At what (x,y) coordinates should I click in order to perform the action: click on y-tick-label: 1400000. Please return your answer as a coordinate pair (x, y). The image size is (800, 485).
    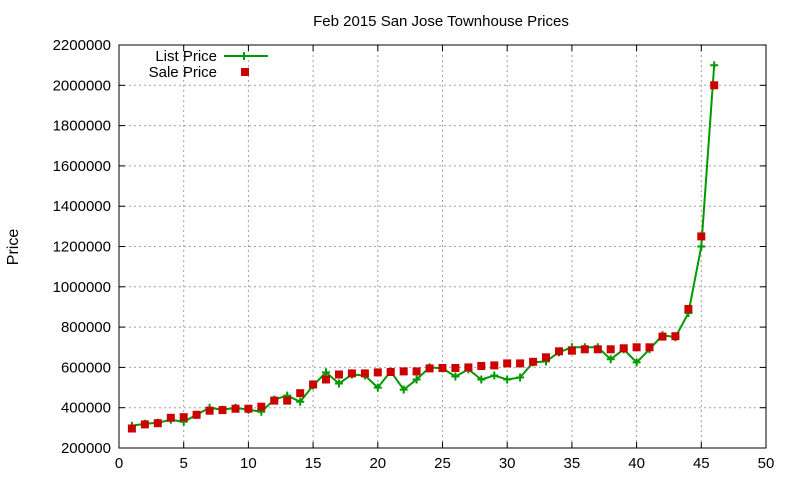
    Looking at the image, I should click on (82, 206).